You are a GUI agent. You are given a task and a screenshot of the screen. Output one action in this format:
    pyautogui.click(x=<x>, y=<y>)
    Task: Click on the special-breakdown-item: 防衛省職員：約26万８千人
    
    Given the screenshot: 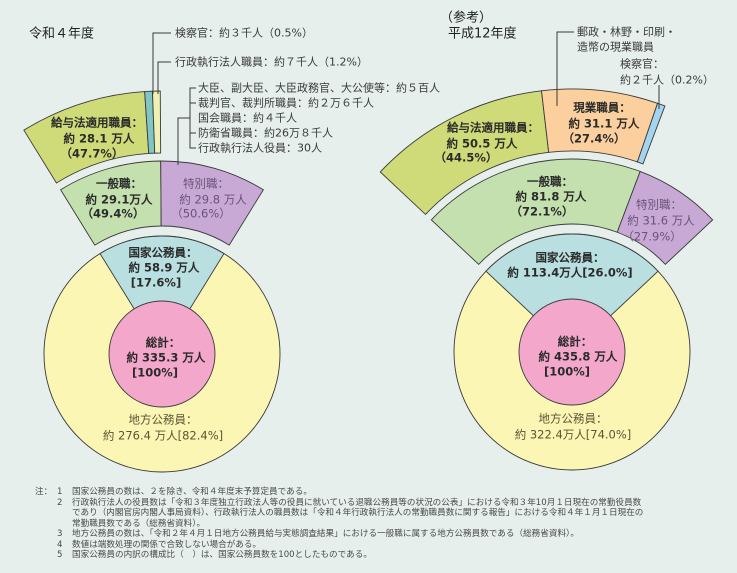 What is the action you would take?
    pyautogui.click(x=265, y=133)
    